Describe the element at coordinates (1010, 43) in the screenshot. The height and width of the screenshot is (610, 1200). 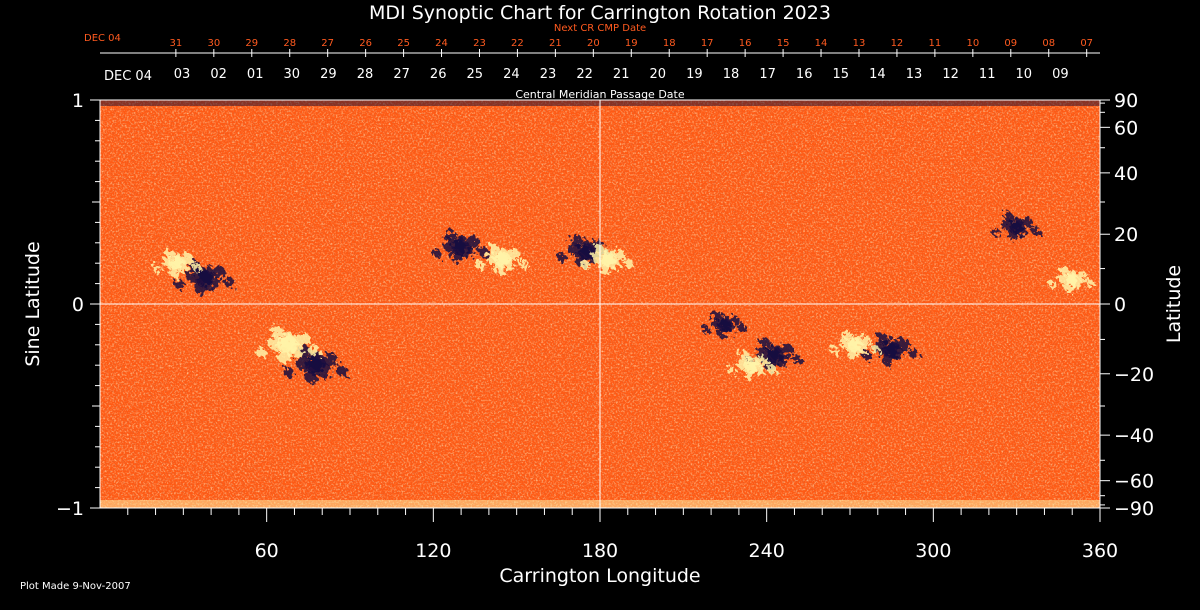
I see `next-cr-date: 09` at that location.